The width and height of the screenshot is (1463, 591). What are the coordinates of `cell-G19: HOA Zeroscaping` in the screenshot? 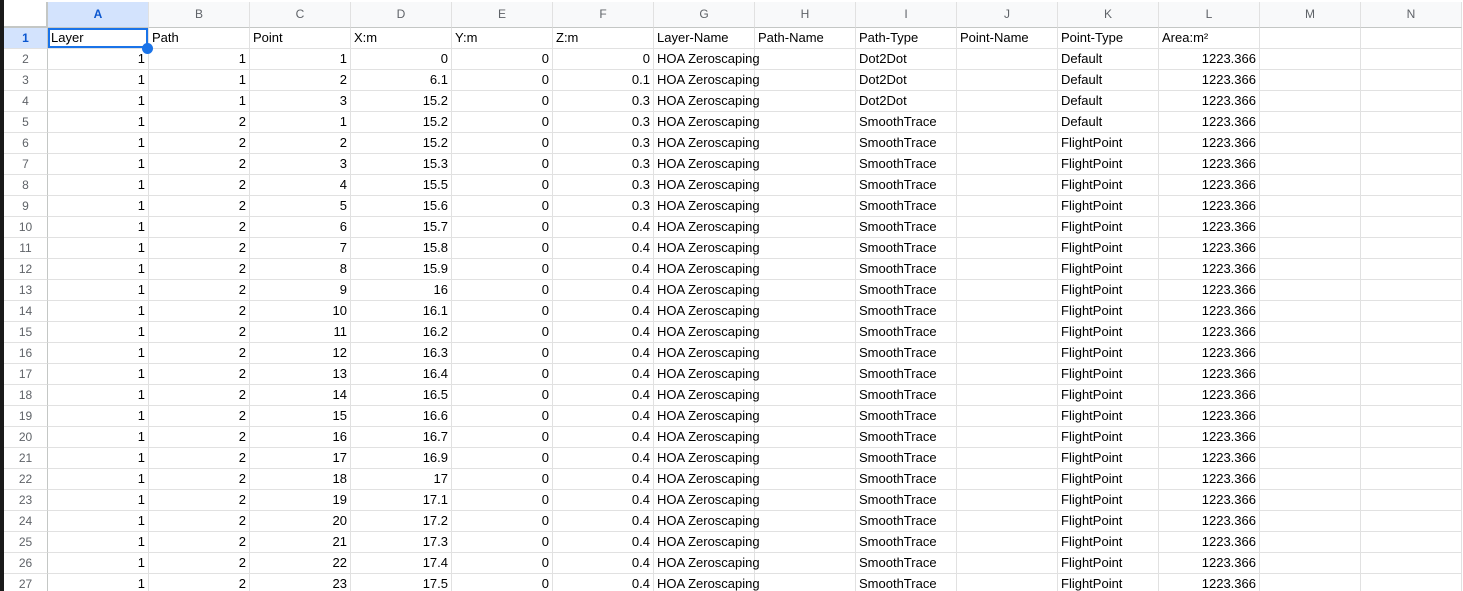 It's located at (707, 416).